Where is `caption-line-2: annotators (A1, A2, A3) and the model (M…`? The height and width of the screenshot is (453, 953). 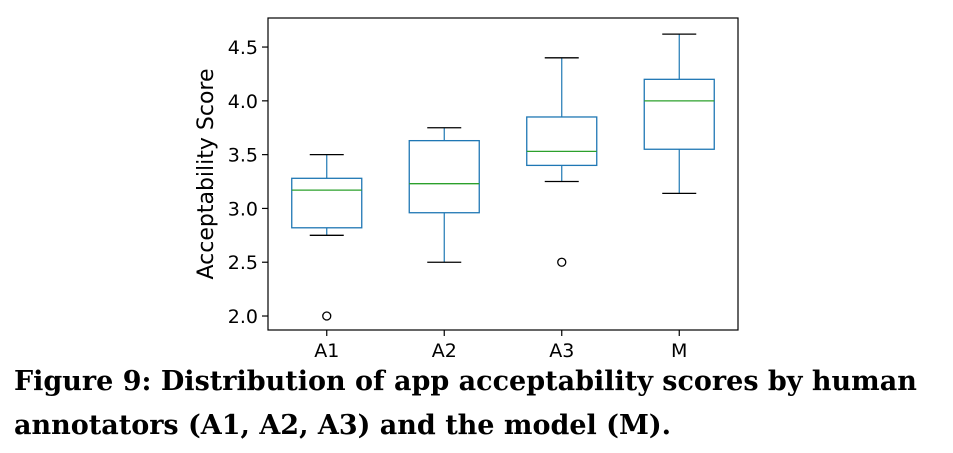 caption-line-2: annotators (A1, A2, A3) and the model (M… is located at coordinates (343, 425).